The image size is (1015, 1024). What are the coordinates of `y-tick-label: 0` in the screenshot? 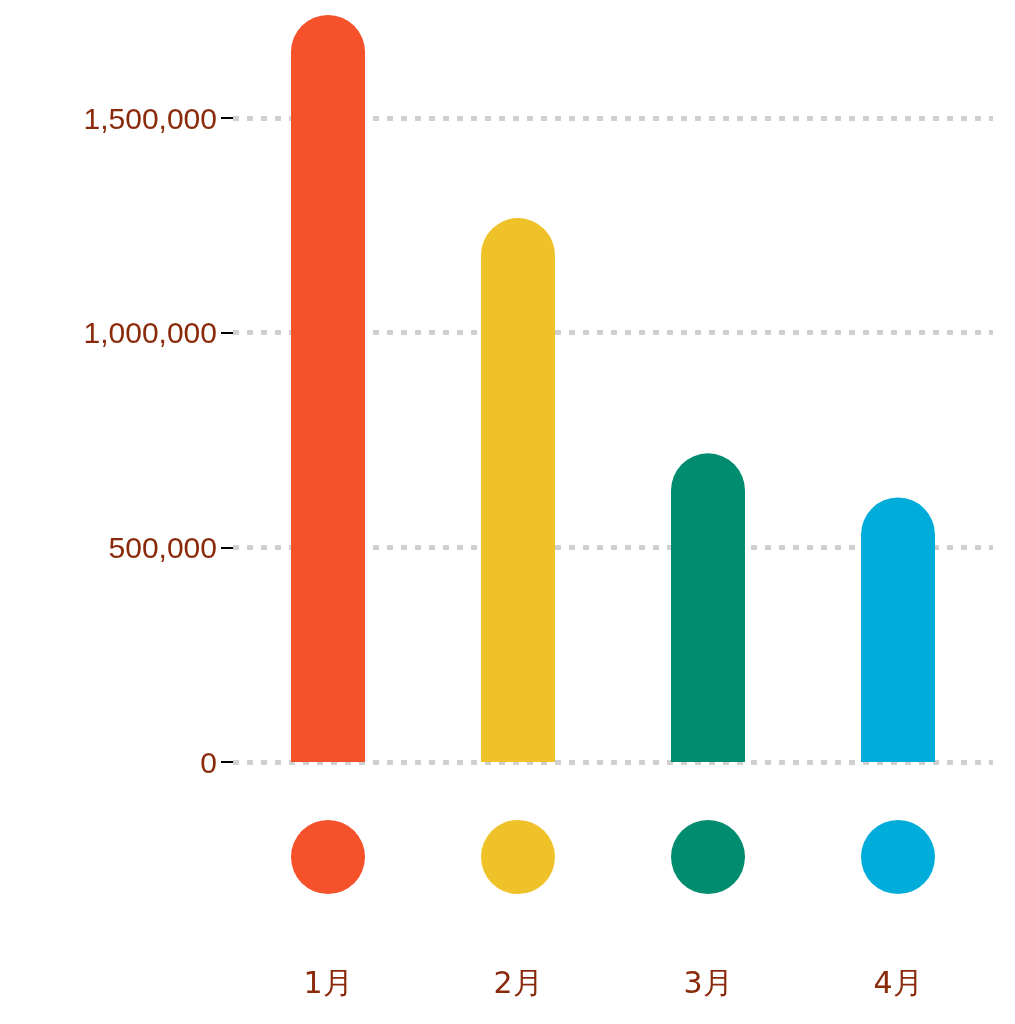 It's located at (208, 762).